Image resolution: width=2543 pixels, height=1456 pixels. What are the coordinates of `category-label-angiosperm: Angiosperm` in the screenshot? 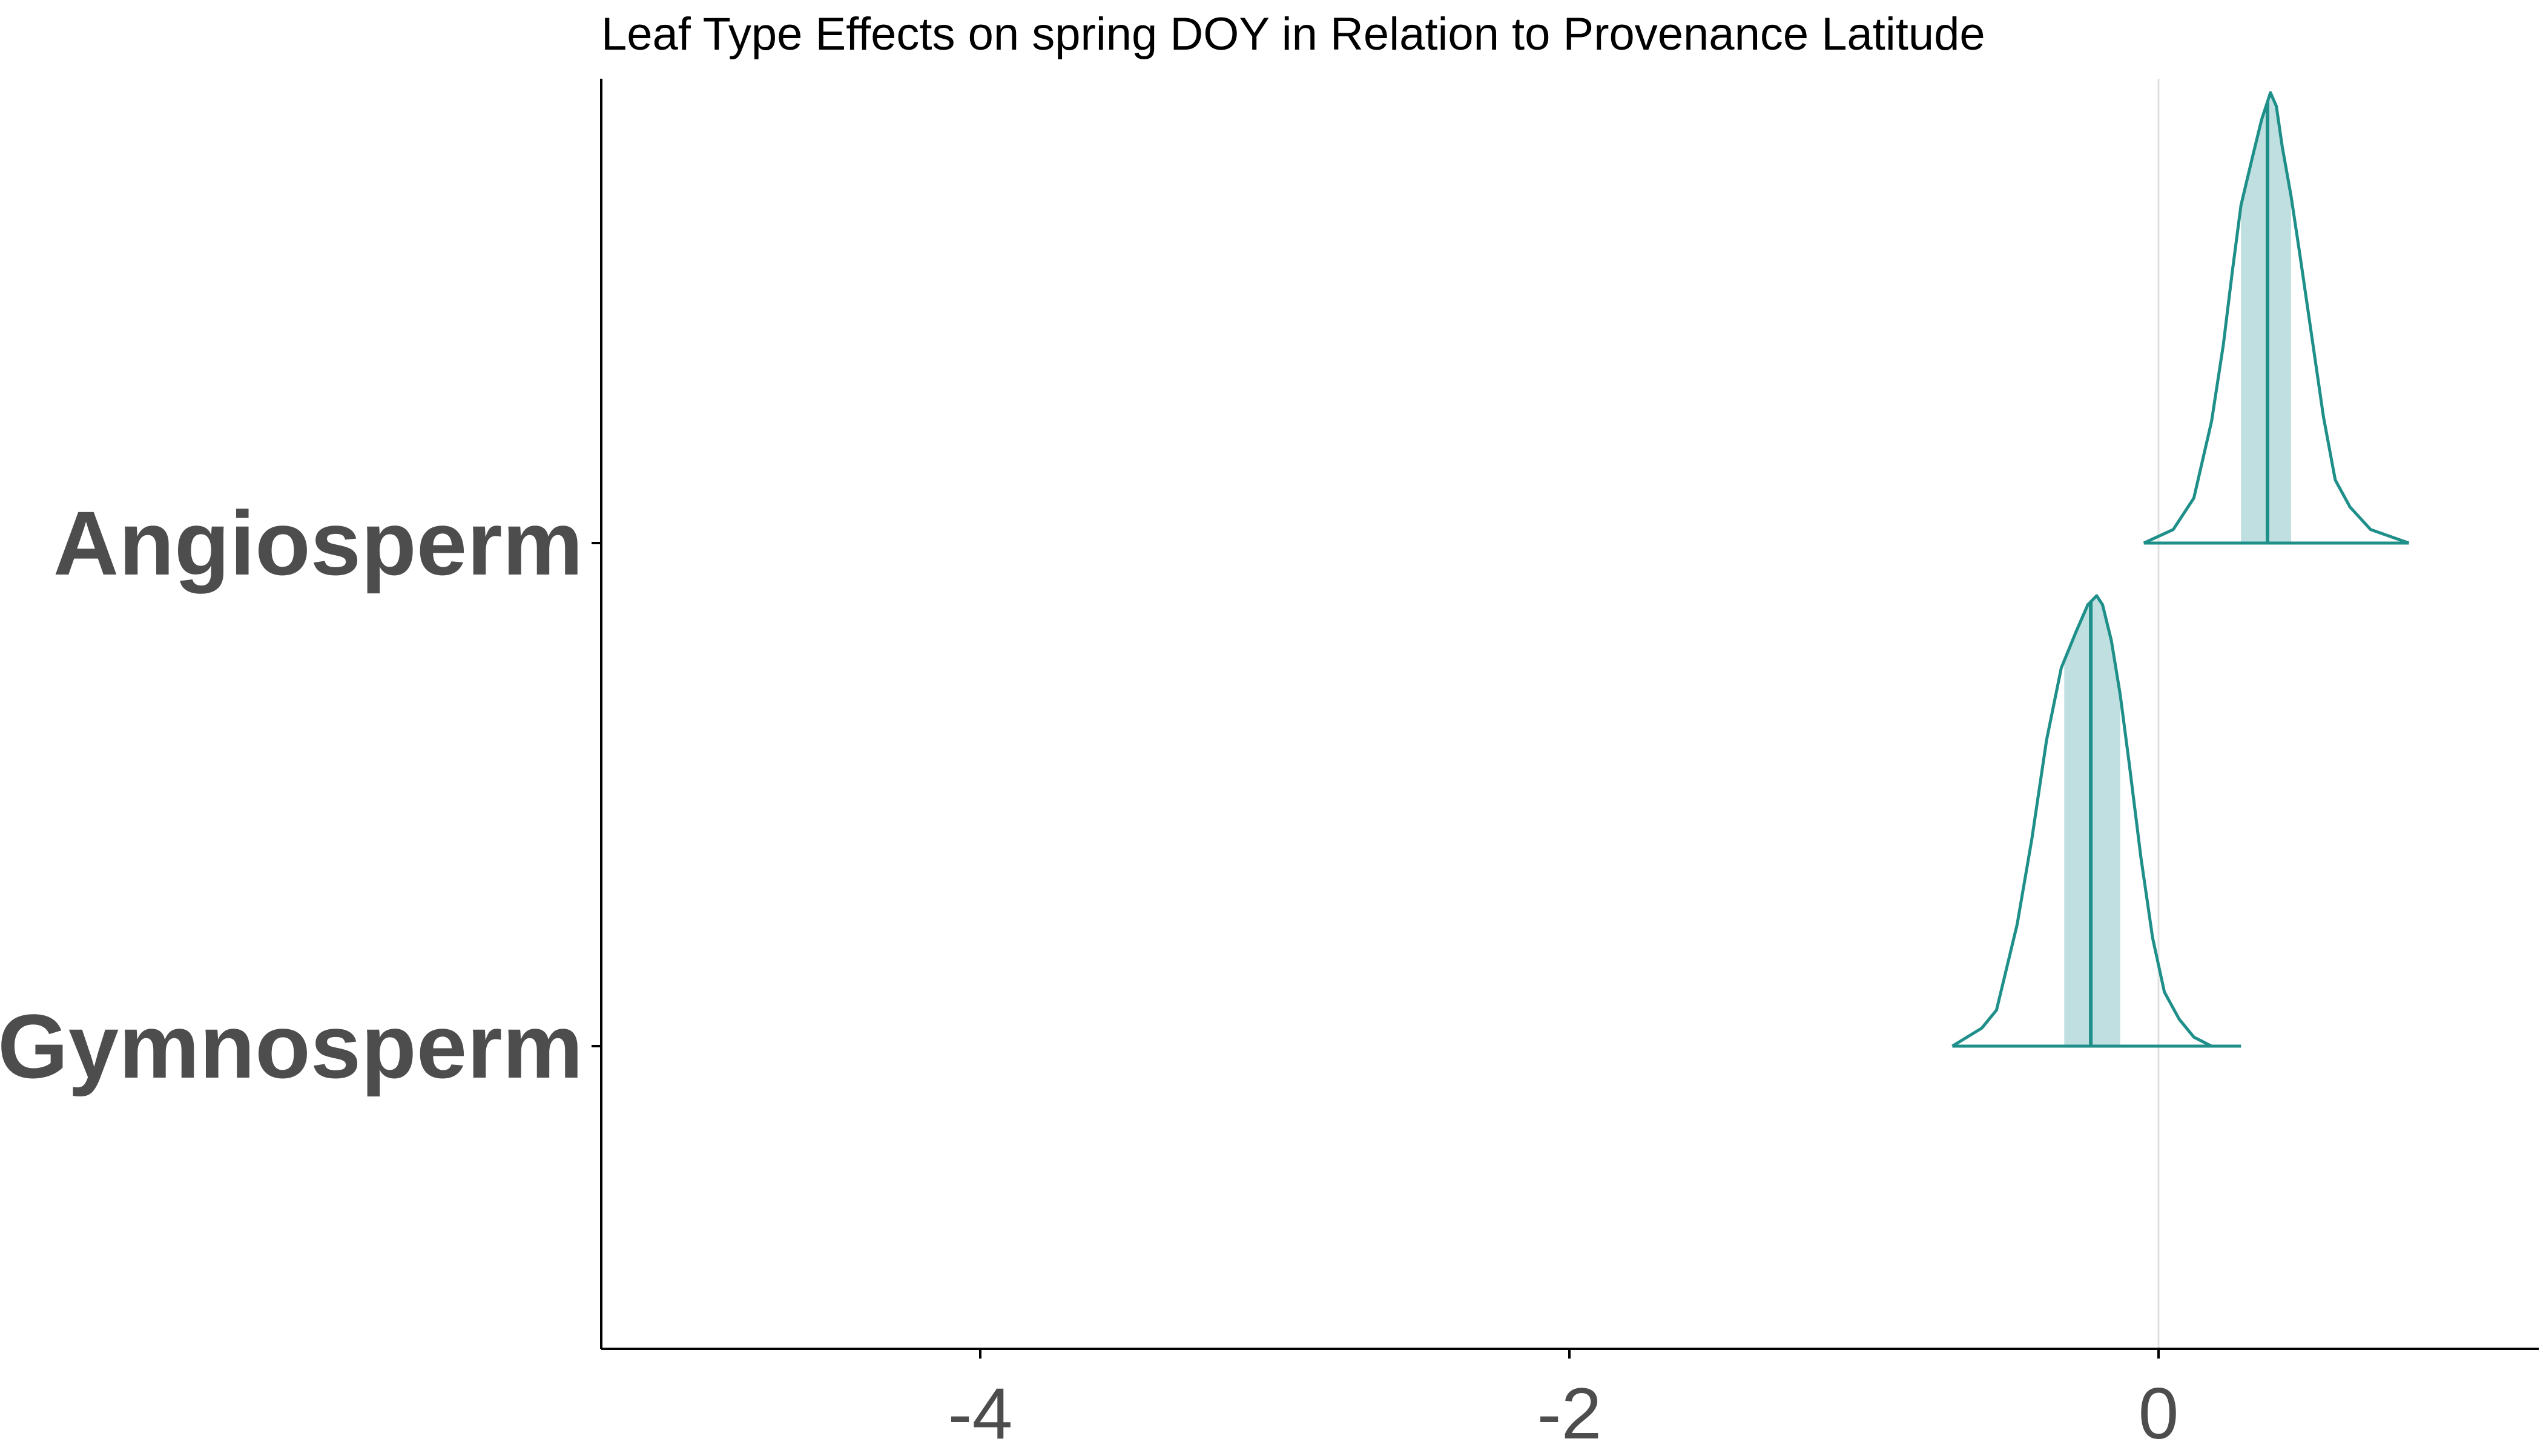 It's located at (318, 543).